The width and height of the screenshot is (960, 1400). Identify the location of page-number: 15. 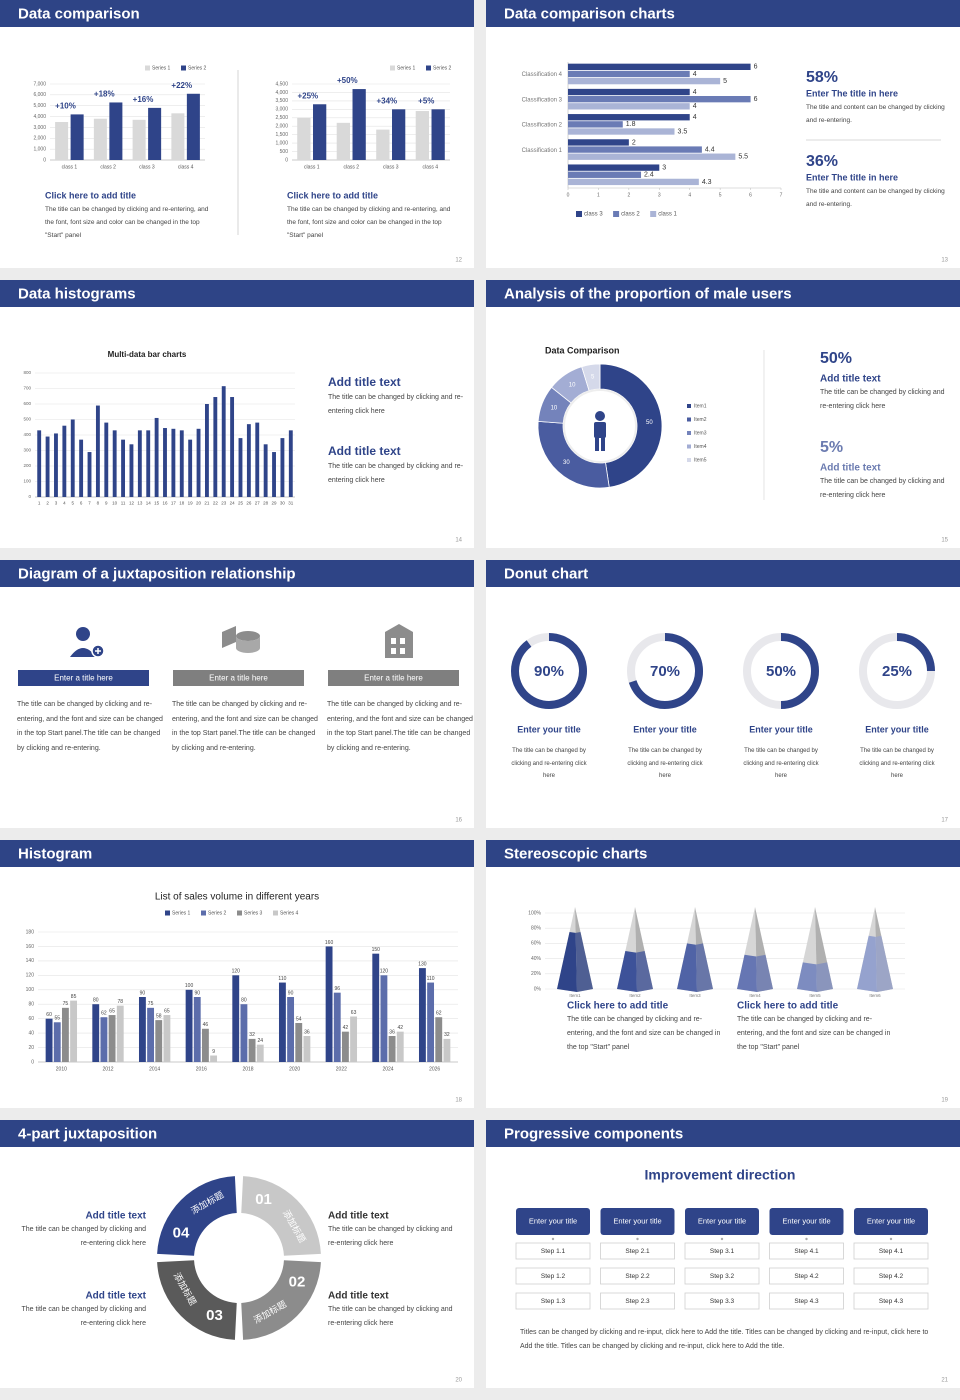
(944, 541).